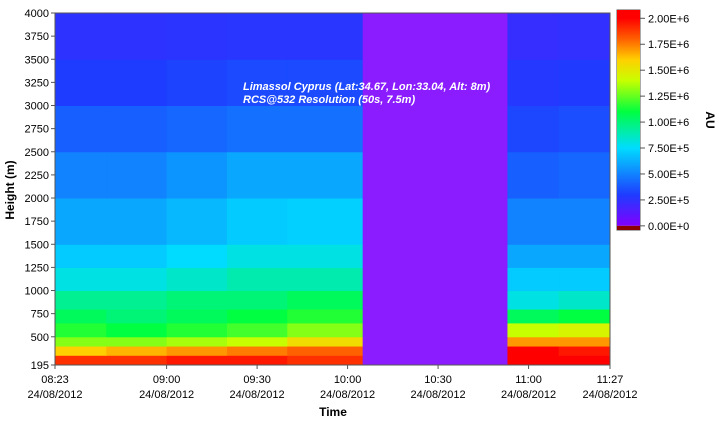  Describe the element at coordinates (668, 19) in the screenshot. I see `colorbar-tick-label: 2.00E+6` at that location.